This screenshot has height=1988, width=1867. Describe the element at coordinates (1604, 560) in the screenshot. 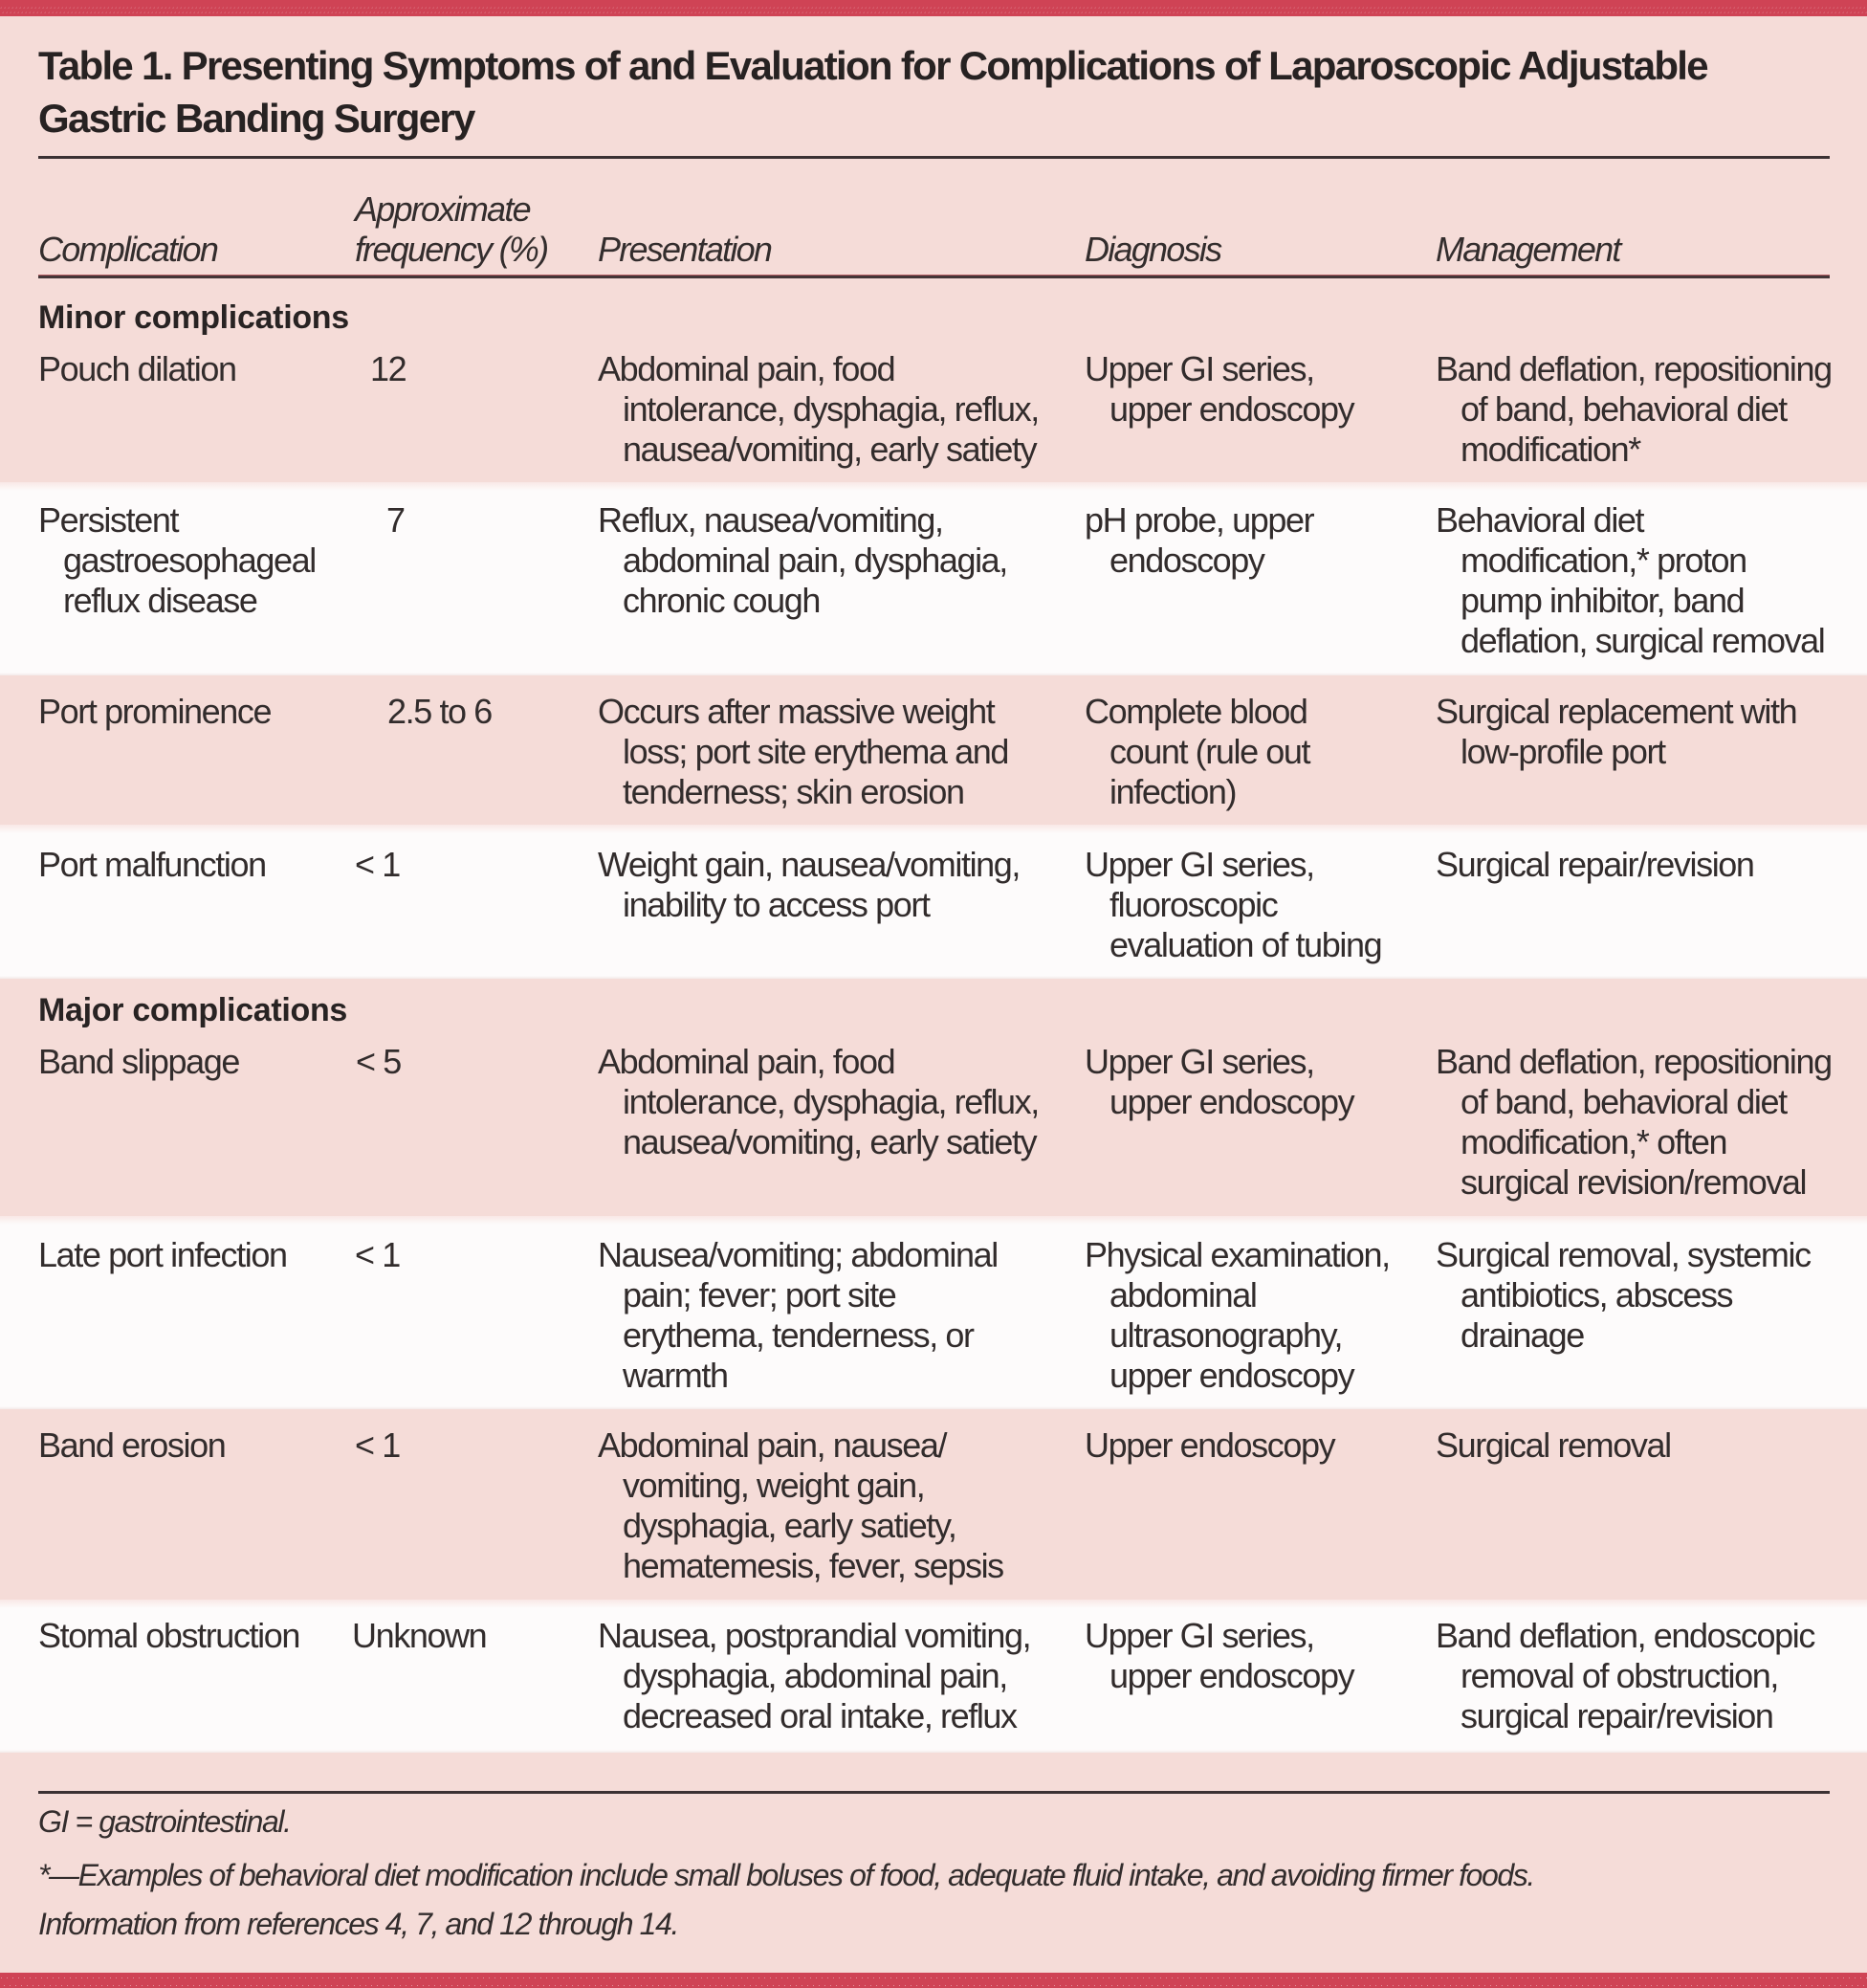

I see `cell-line: modification,* proton` at that location.